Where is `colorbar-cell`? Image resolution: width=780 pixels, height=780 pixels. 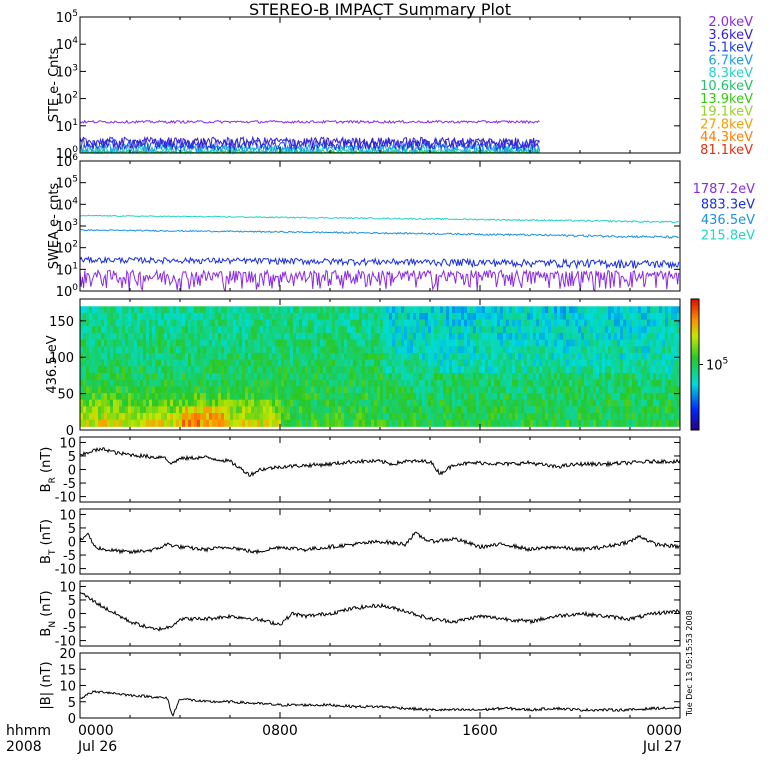 colorbar-cell is located at coordinates (695, 353).